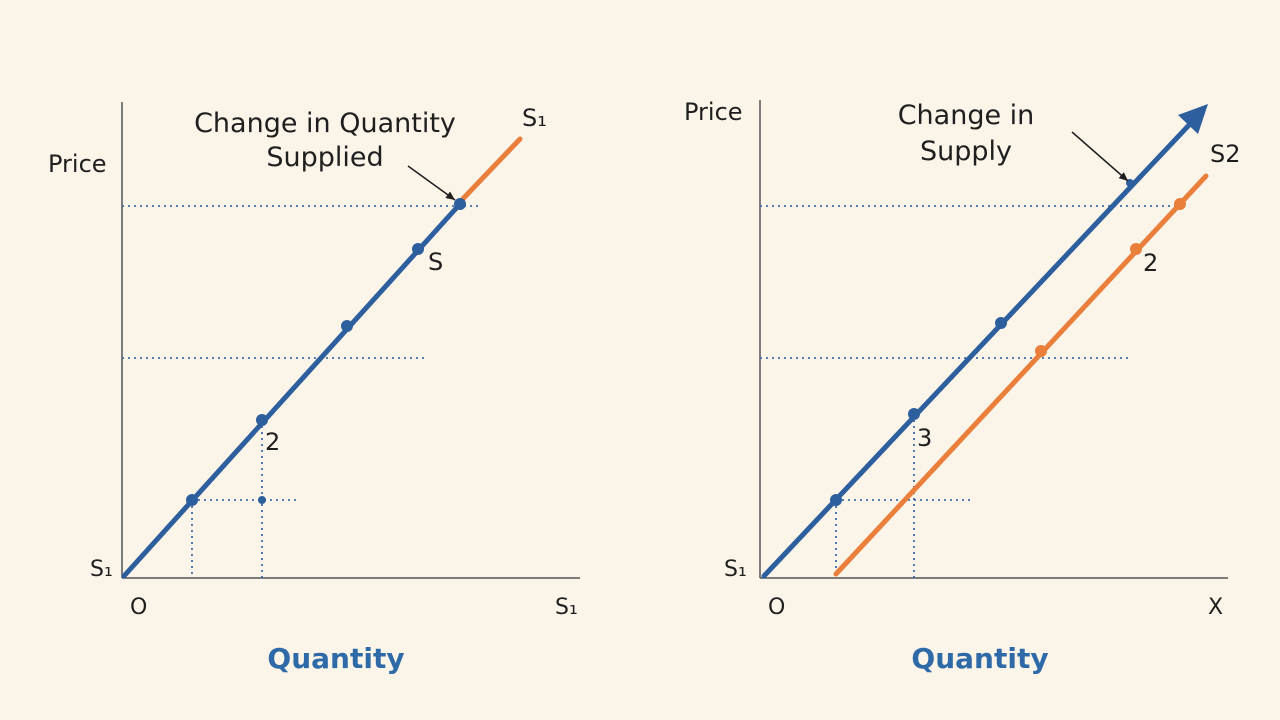 The width and height of the screenshot is (1280, 720). I want to click on right-shifted-curve-label: S2, so click(1225, 154).